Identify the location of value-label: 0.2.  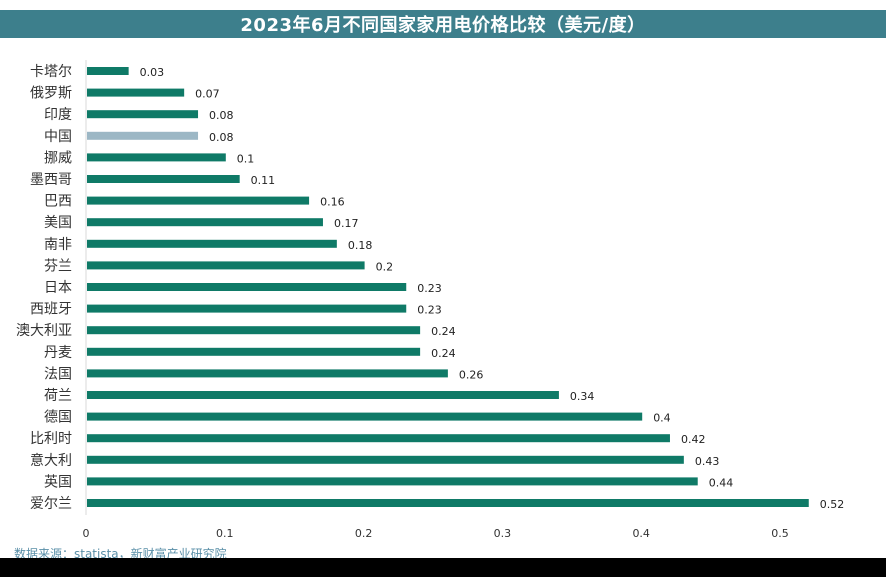
(385, 266).